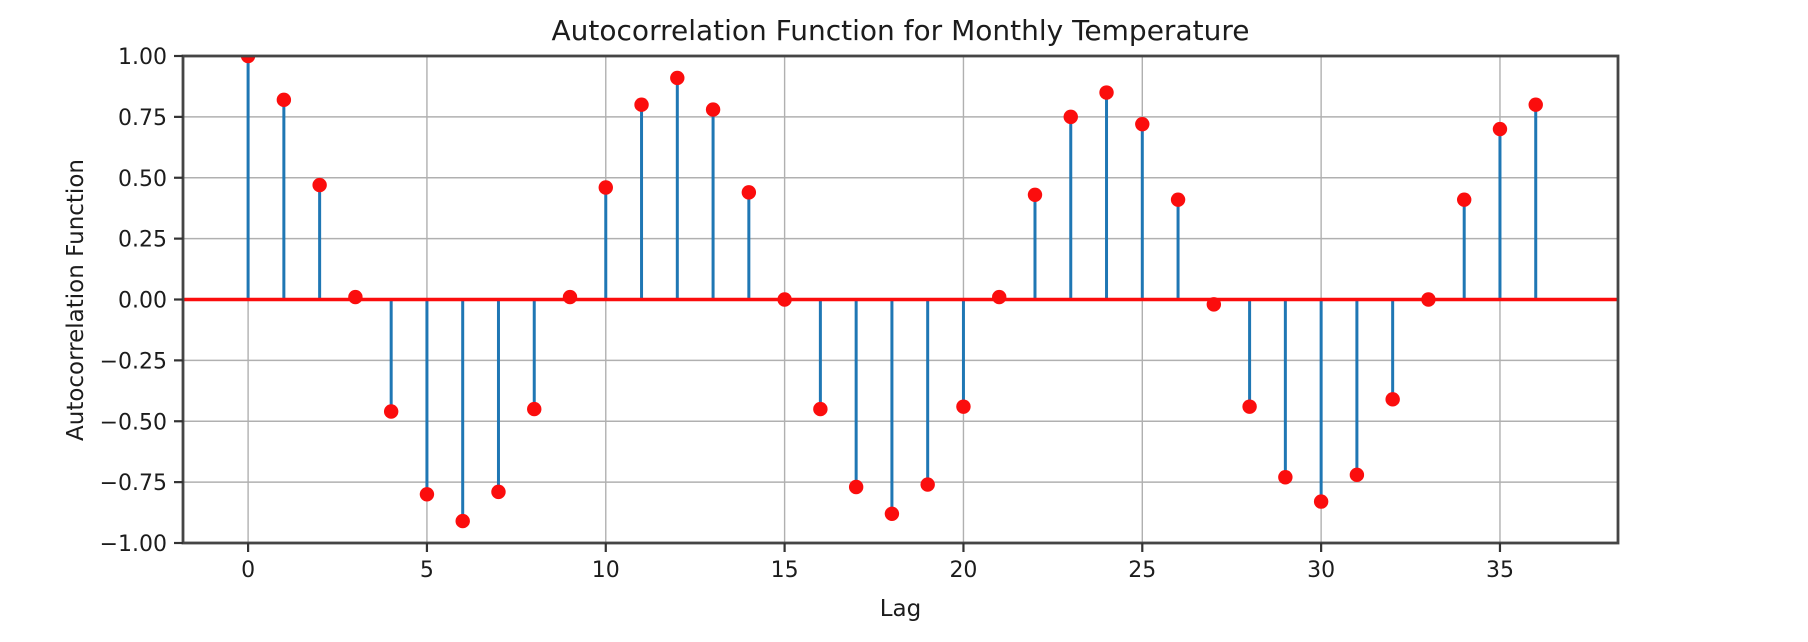 The width and height of the screenshot is (1808, 642). Describe the element at coordinates (76, 300) in the screenshot. I see `y-axis-label: Autocorrelation Function` at that location.